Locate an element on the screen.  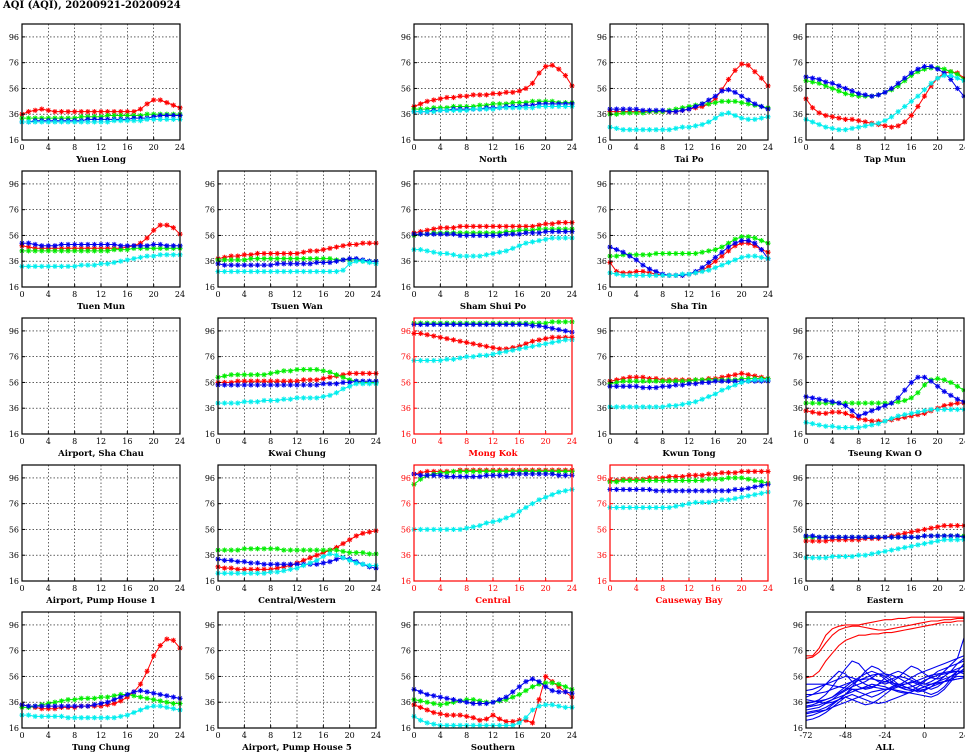
panel-airport-sha-chau: 0 4 8 12 16 20 24 16 36 56 76 96 Airport, Sha Chau is located at coordinates (97, 388).